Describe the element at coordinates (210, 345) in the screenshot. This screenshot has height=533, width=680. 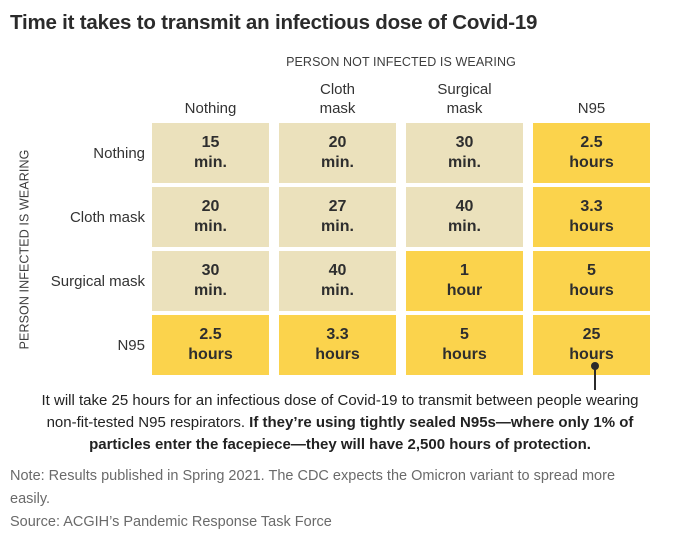
I see `cell-n95-nothing: 2.5 hours` at that location.